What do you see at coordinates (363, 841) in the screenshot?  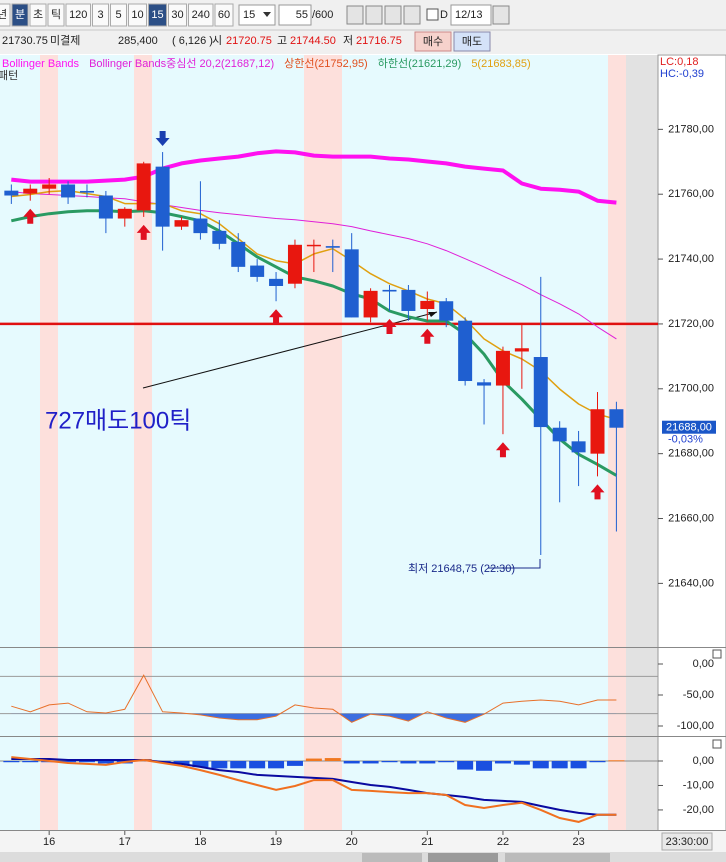 I see `time-axis-bg` at bounding box center [363, 841].